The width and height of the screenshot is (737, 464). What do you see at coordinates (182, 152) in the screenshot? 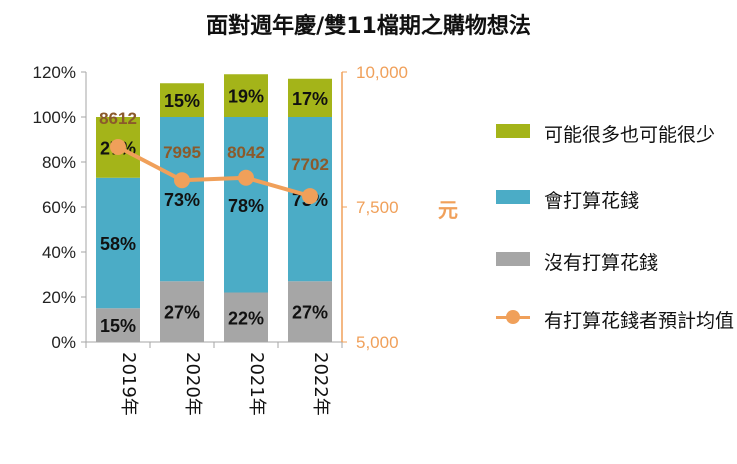
I see `line-data-label: 7995` at bounding box center [182, 152].